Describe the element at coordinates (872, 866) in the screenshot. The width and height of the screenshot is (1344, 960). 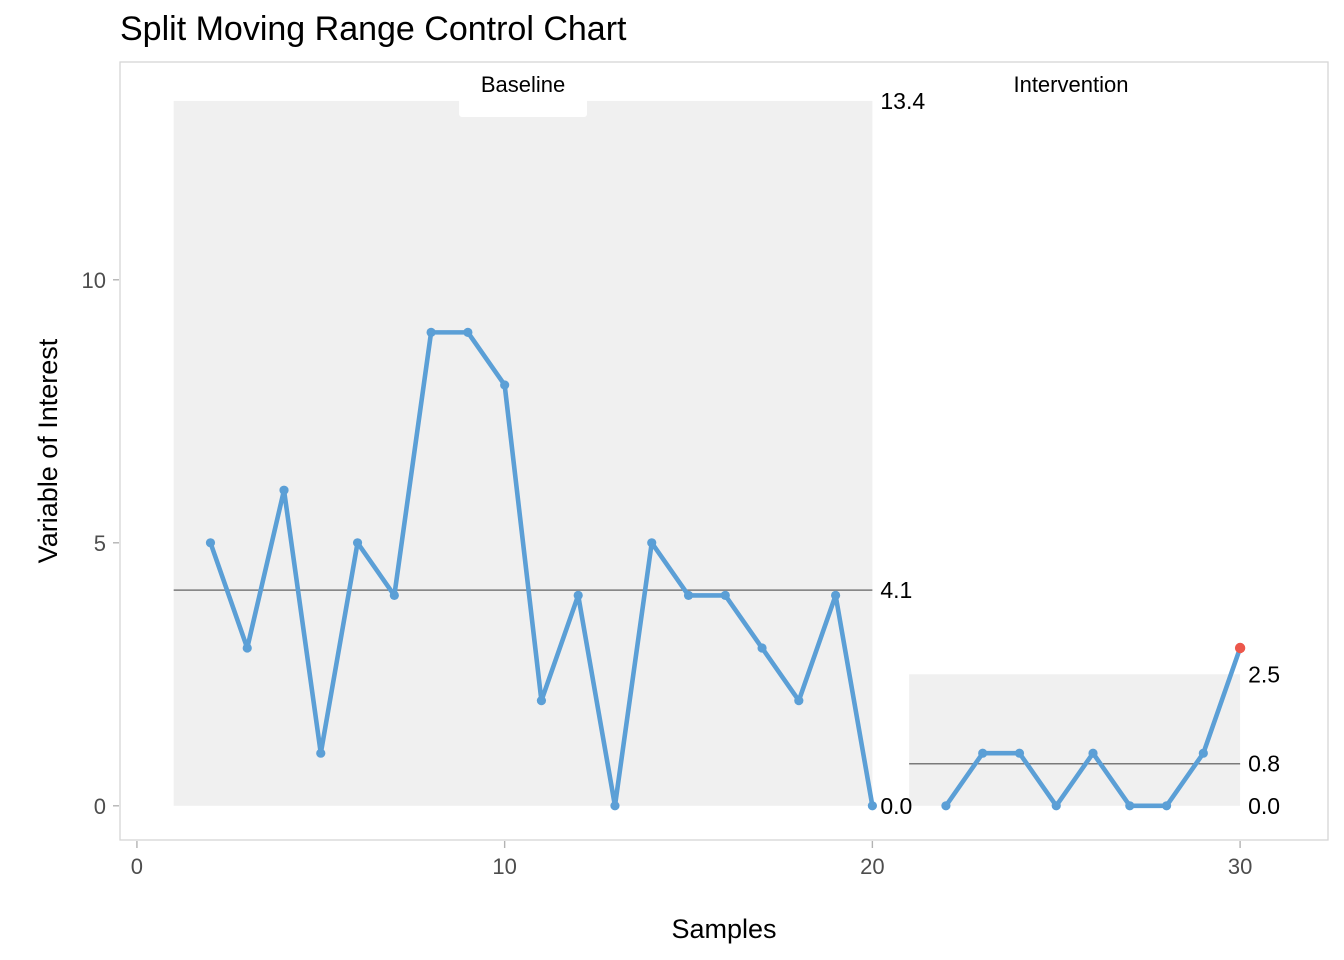
I see `x-tick-label: 20` at that location.